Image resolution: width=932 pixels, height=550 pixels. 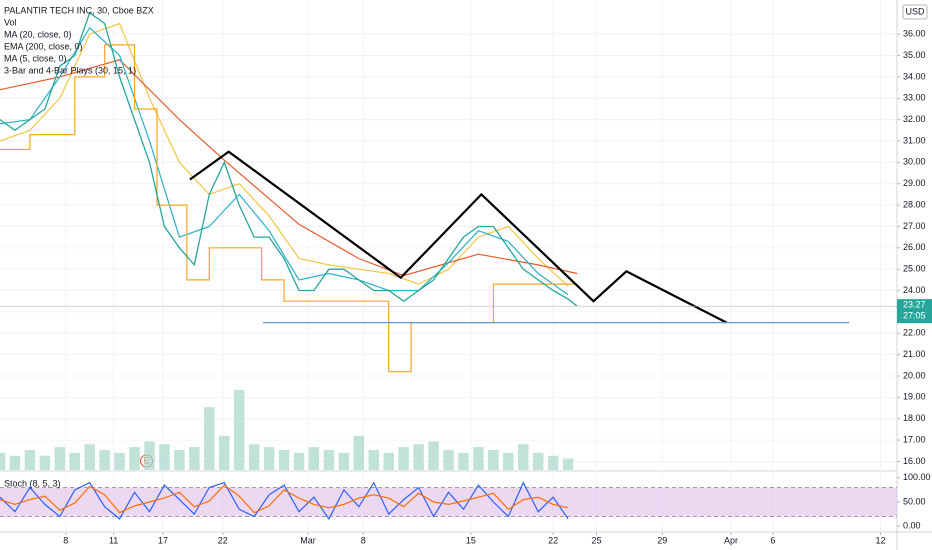 What do you see at coordinates (914, 269) in the screenshot?
I see `y-tick-label: 25.00` at bounding box center [914, 269].